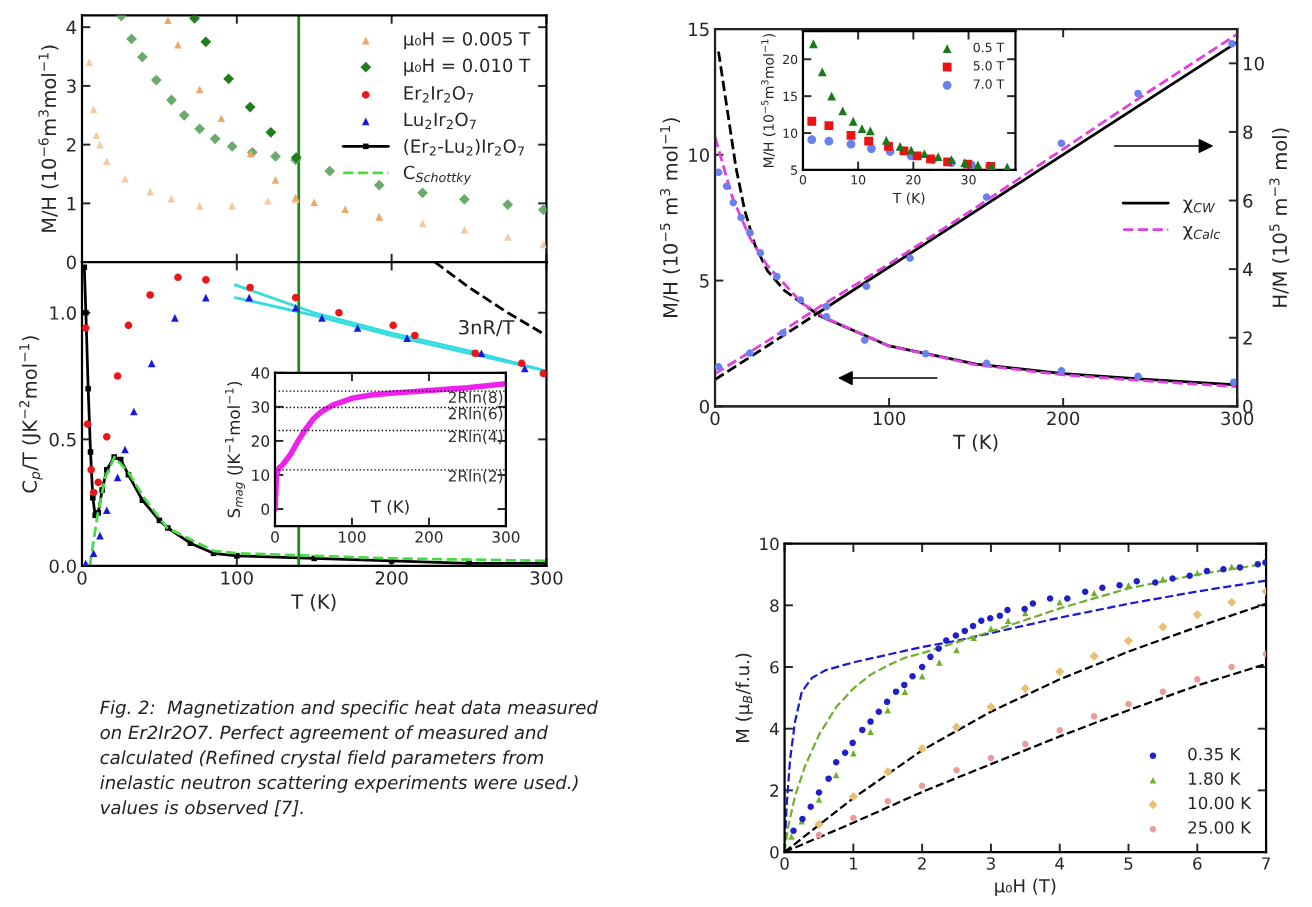 The image size is (1312, 907). What do you see at coordinates (922, 863) in the screenshot?
I see `x-tick-label: 2` at bounding box center [922, 863].